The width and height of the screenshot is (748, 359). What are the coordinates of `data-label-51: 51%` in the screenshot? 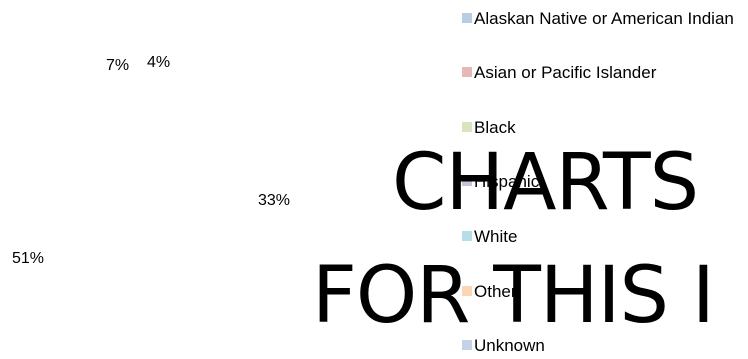 It's located at (28, 258).